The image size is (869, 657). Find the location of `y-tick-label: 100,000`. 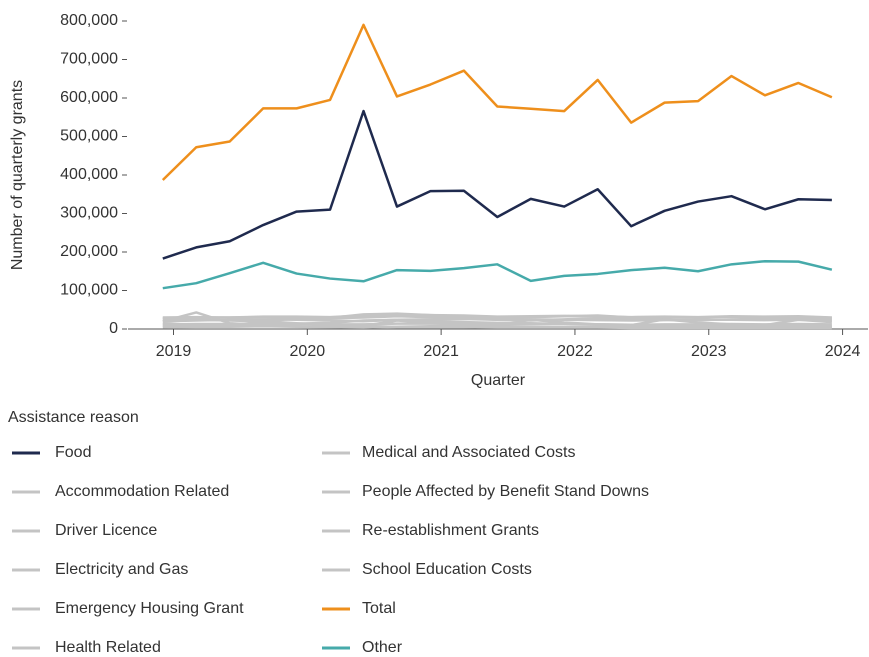

y-tick-label: 100,000 is located at coordinates (89, 290).